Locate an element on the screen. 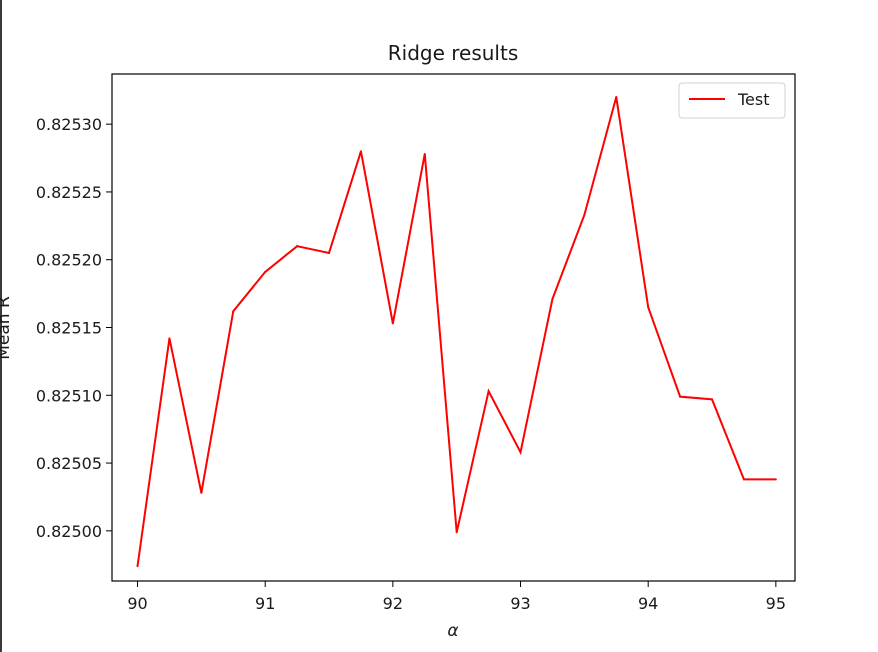 The width and height of the screenshot is (878, 652). chart-title: Ridge results is located at coordinates (453, 53).